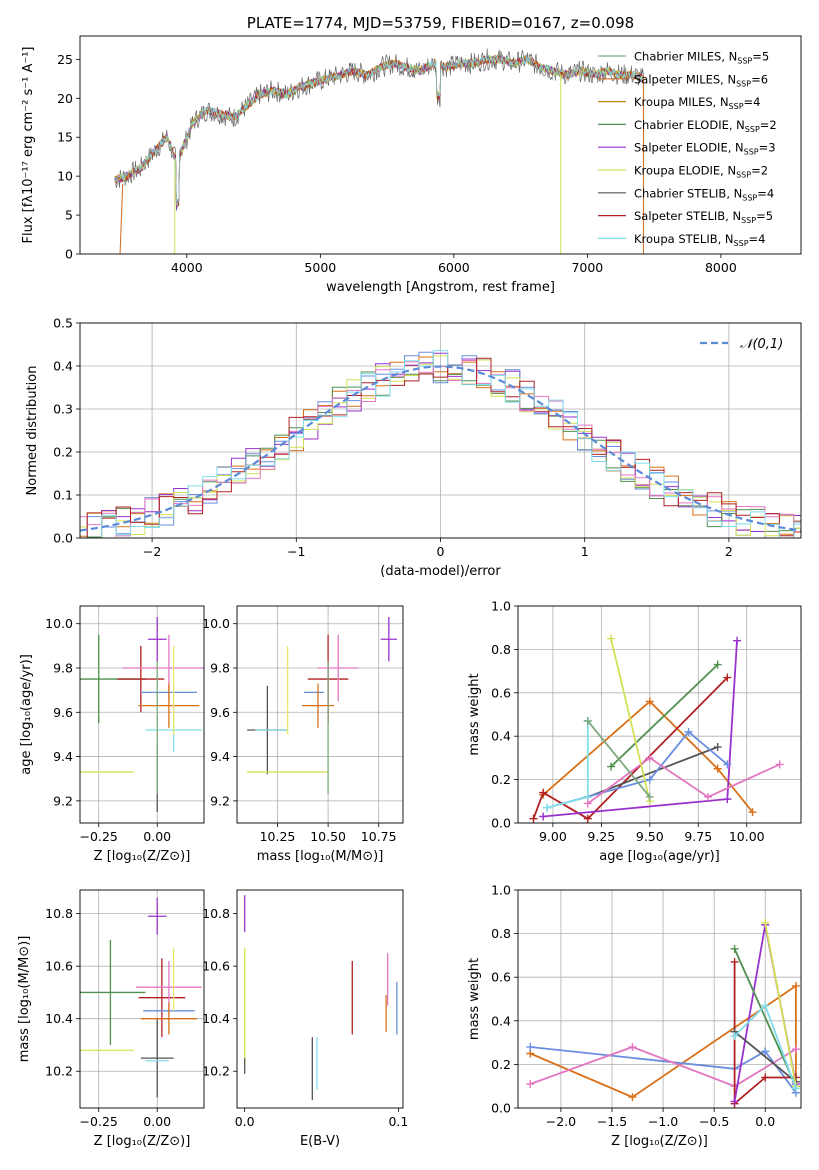  I want to click on residuals-xtick-label: −1, so click(296, 551).